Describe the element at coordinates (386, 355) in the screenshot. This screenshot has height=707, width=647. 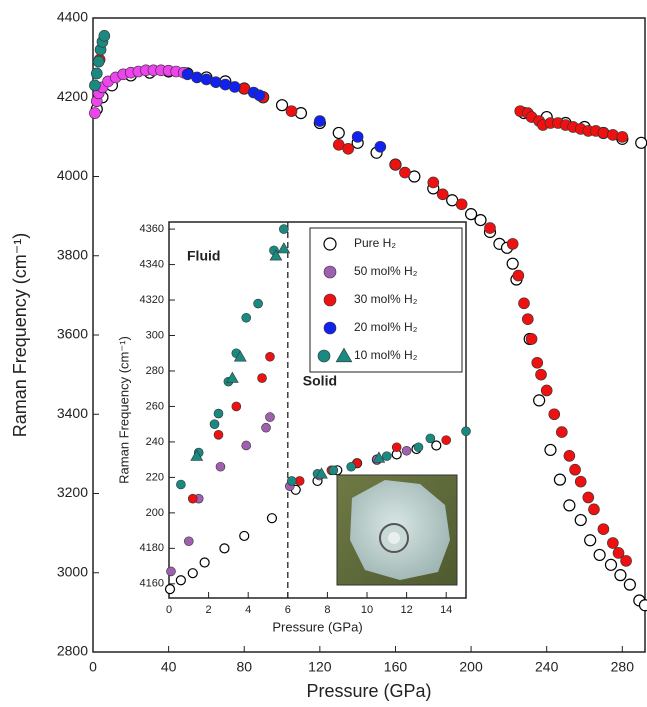
I see `legend-label: 10 mol% H₂` at that location.